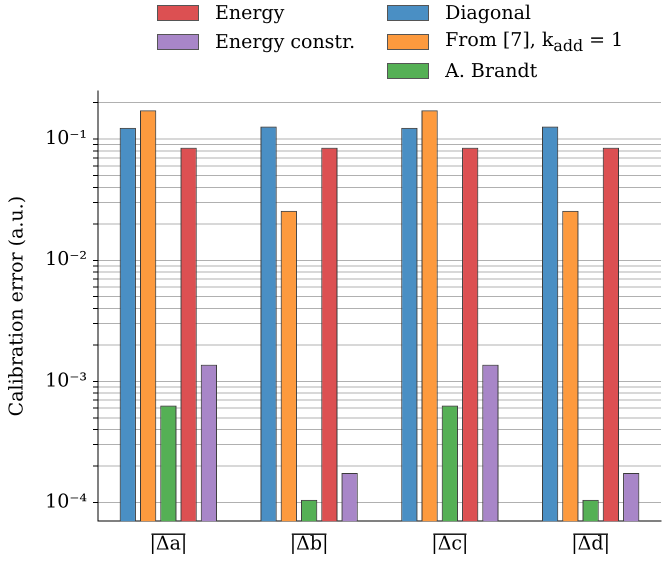 Image resolution: width=671 pixels, height=564 pixels. Describe the element at coordinates (66, 138) in the screenshot. I see `y-tick-label: 10⁻¹` at that location.